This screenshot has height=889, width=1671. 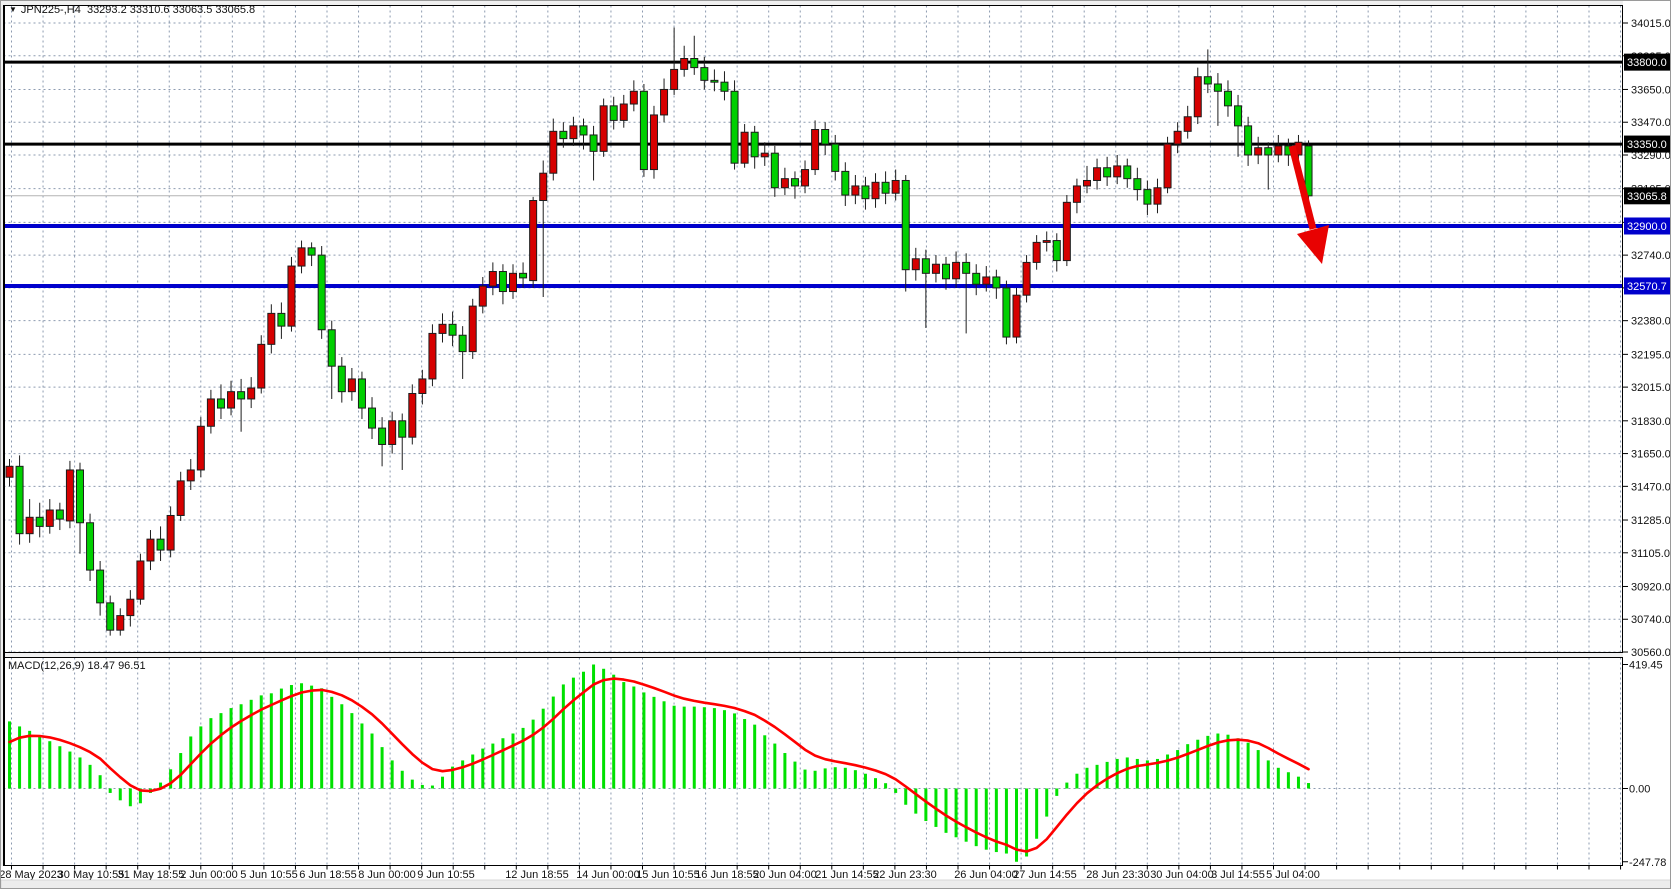 I want to click on indicator-values: 18.47 96.51, so click(x=116, y=666).